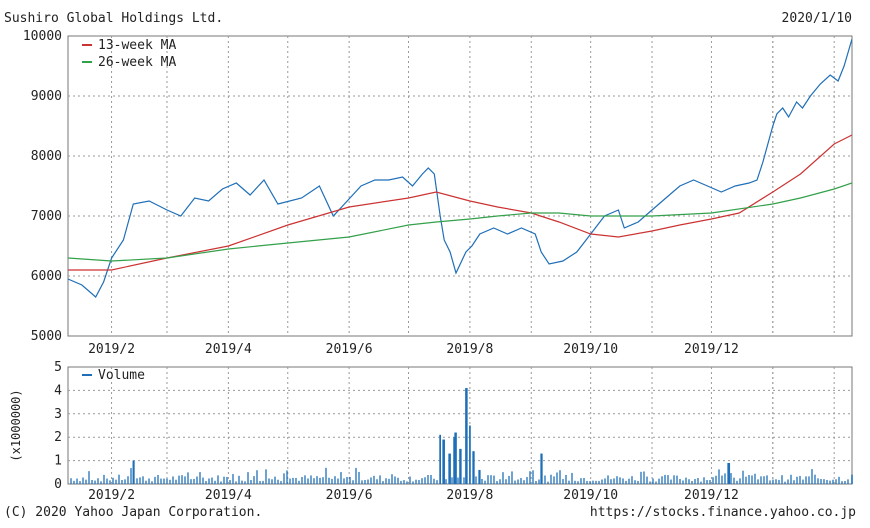  Describe the element at coordinates (46, 276) in the screenshot. I see `price-y-tick: 6000` at that location.